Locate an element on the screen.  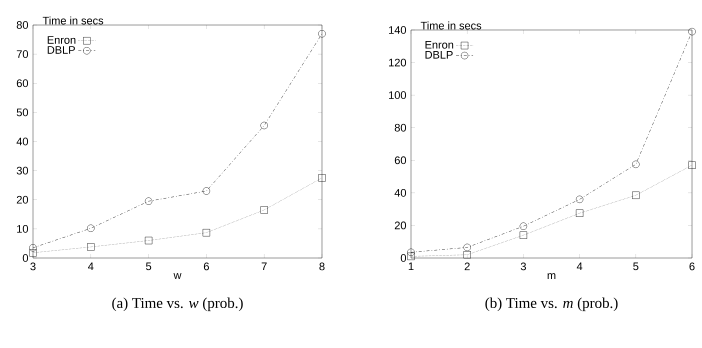
x-axis-title: m is located at coordinates (552, 276).